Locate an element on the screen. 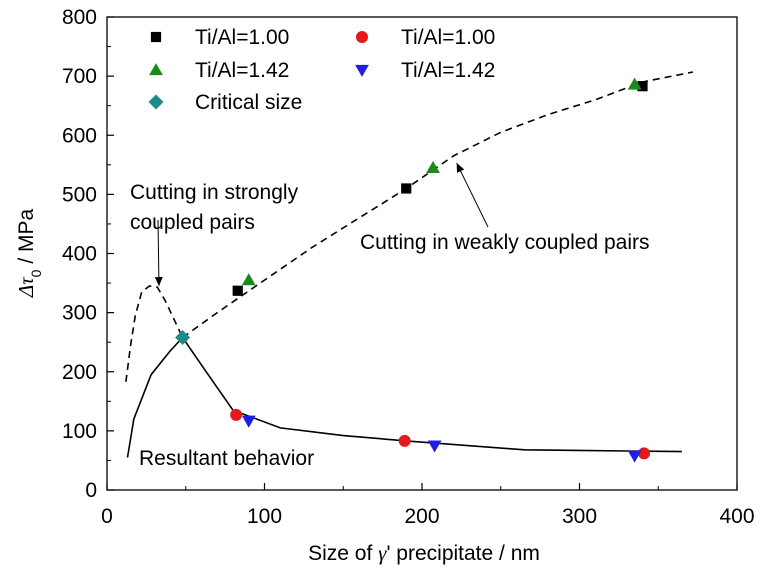 The width and height of the screenshot is (768, 574). annotation-text: Cutting in strongly is located at coordinates (214, 192).